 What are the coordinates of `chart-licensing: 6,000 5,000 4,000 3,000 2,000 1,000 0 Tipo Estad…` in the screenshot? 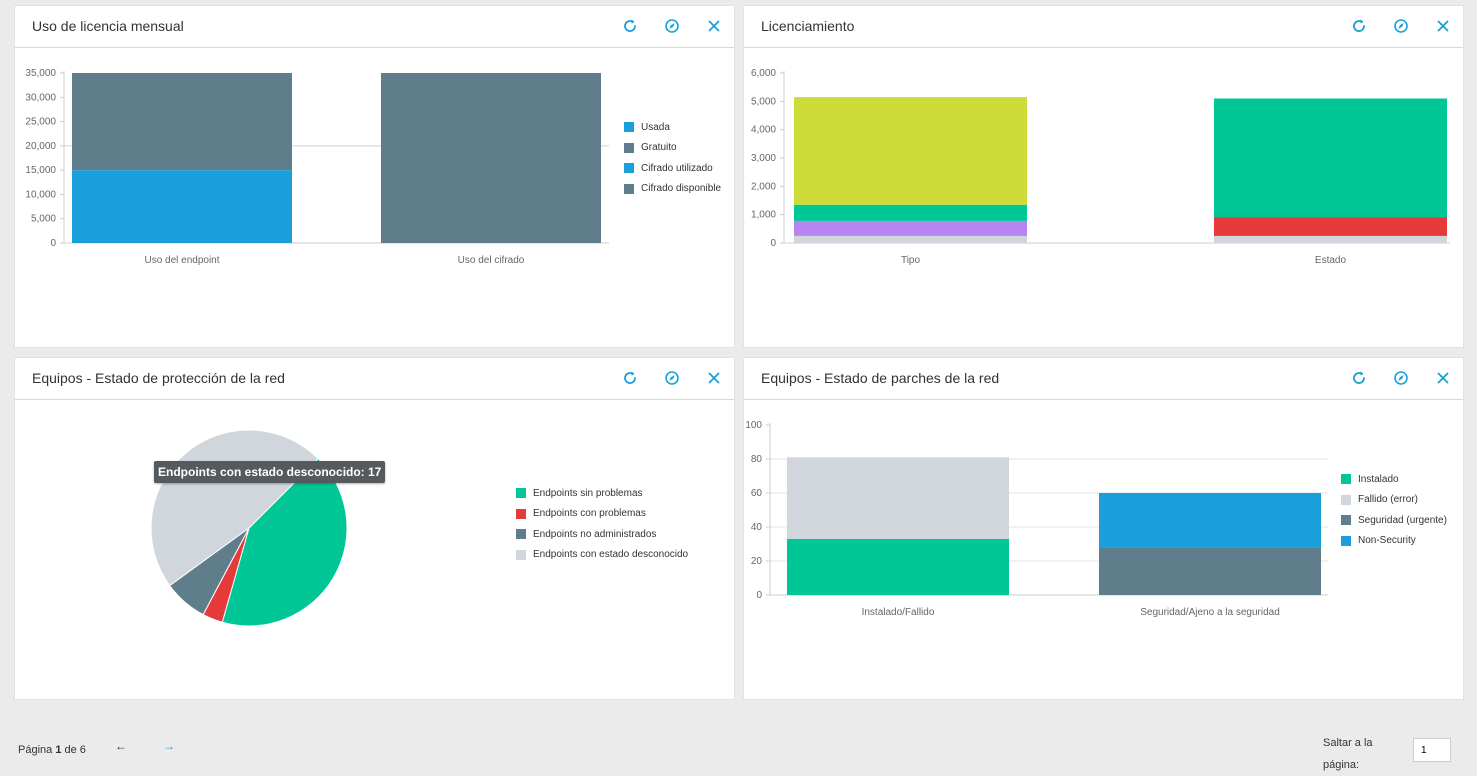 It's located at (1100, 167).